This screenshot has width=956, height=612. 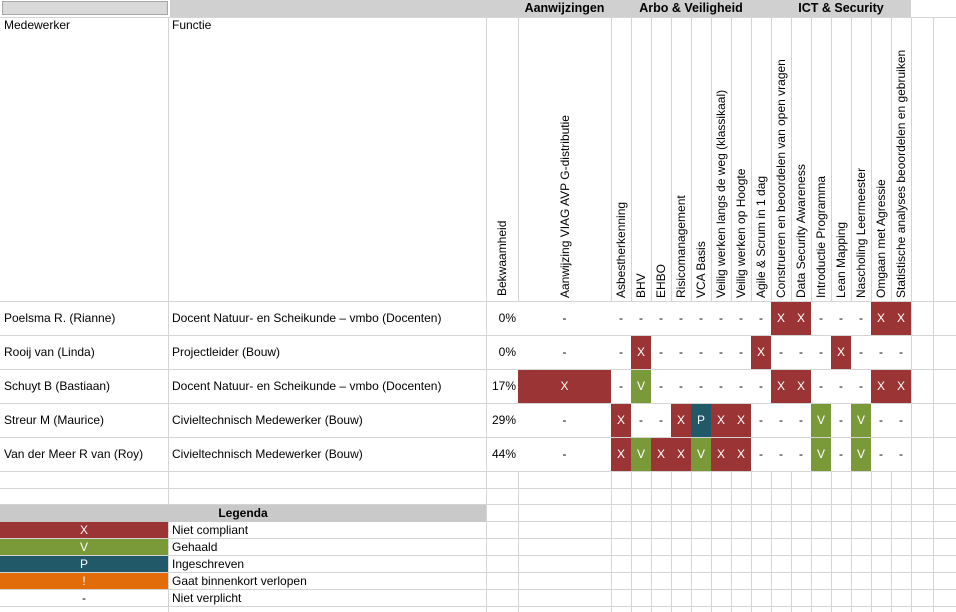 I want to click on course-header: Introductie Programma, so click(x=821, y=236).